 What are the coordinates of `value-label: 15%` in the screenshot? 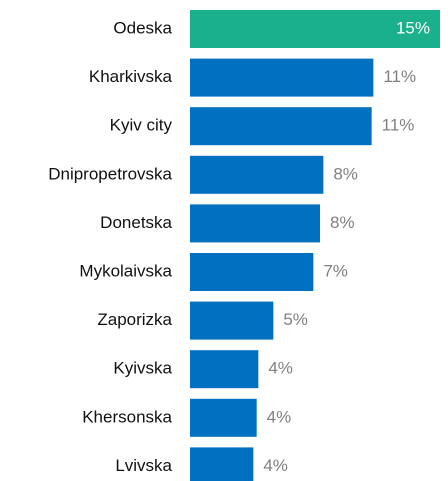 It's located at (413, 27).